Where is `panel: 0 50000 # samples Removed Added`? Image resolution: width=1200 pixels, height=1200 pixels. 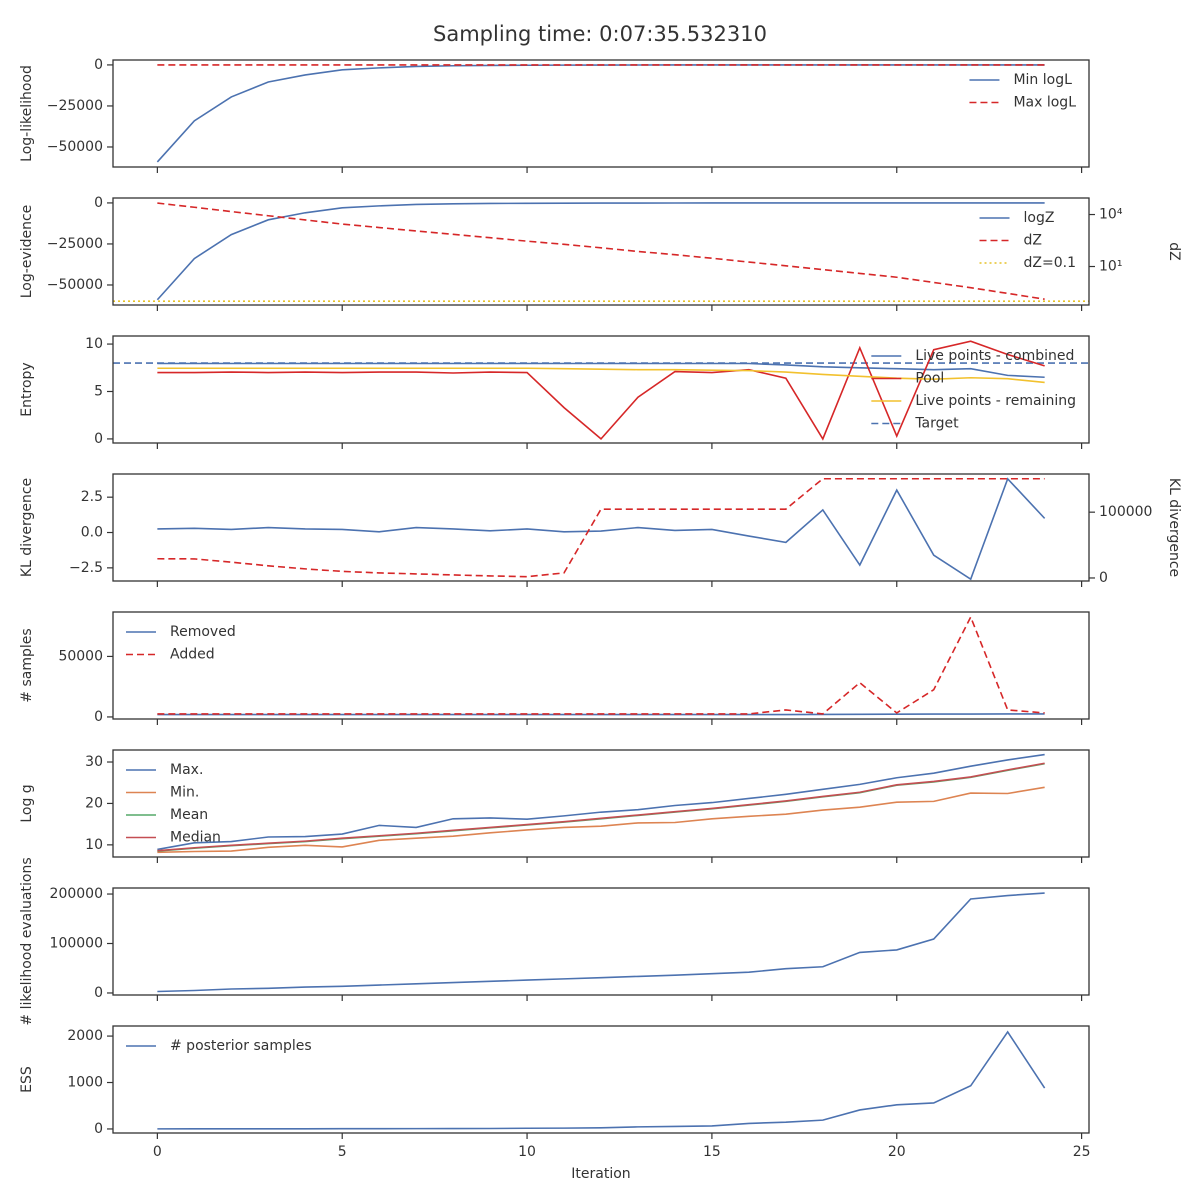 panel: 0 50000 # samples Removed Added is located at coordinates (554, 668).